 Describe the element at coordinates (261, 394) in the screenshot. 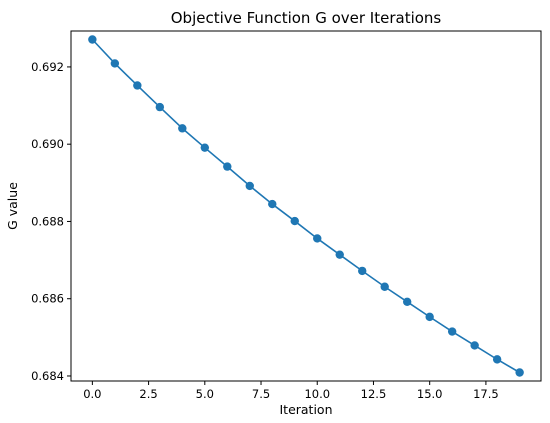

I see `x-tick-label: 7.5` at that location.